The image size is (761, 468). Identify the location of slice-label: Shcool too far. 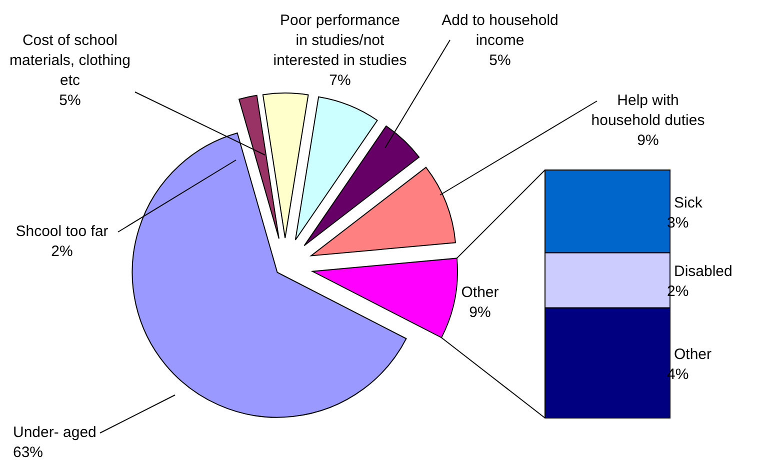
(62, 231).